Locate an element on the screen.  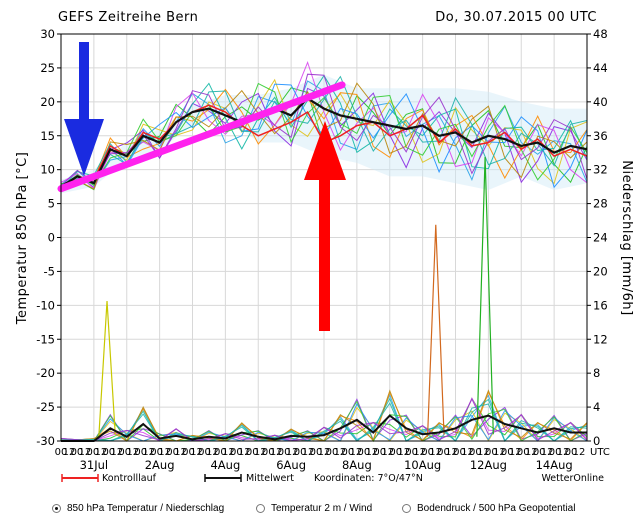
x-day-label: 12Aug is located at coordinates (488, 465).